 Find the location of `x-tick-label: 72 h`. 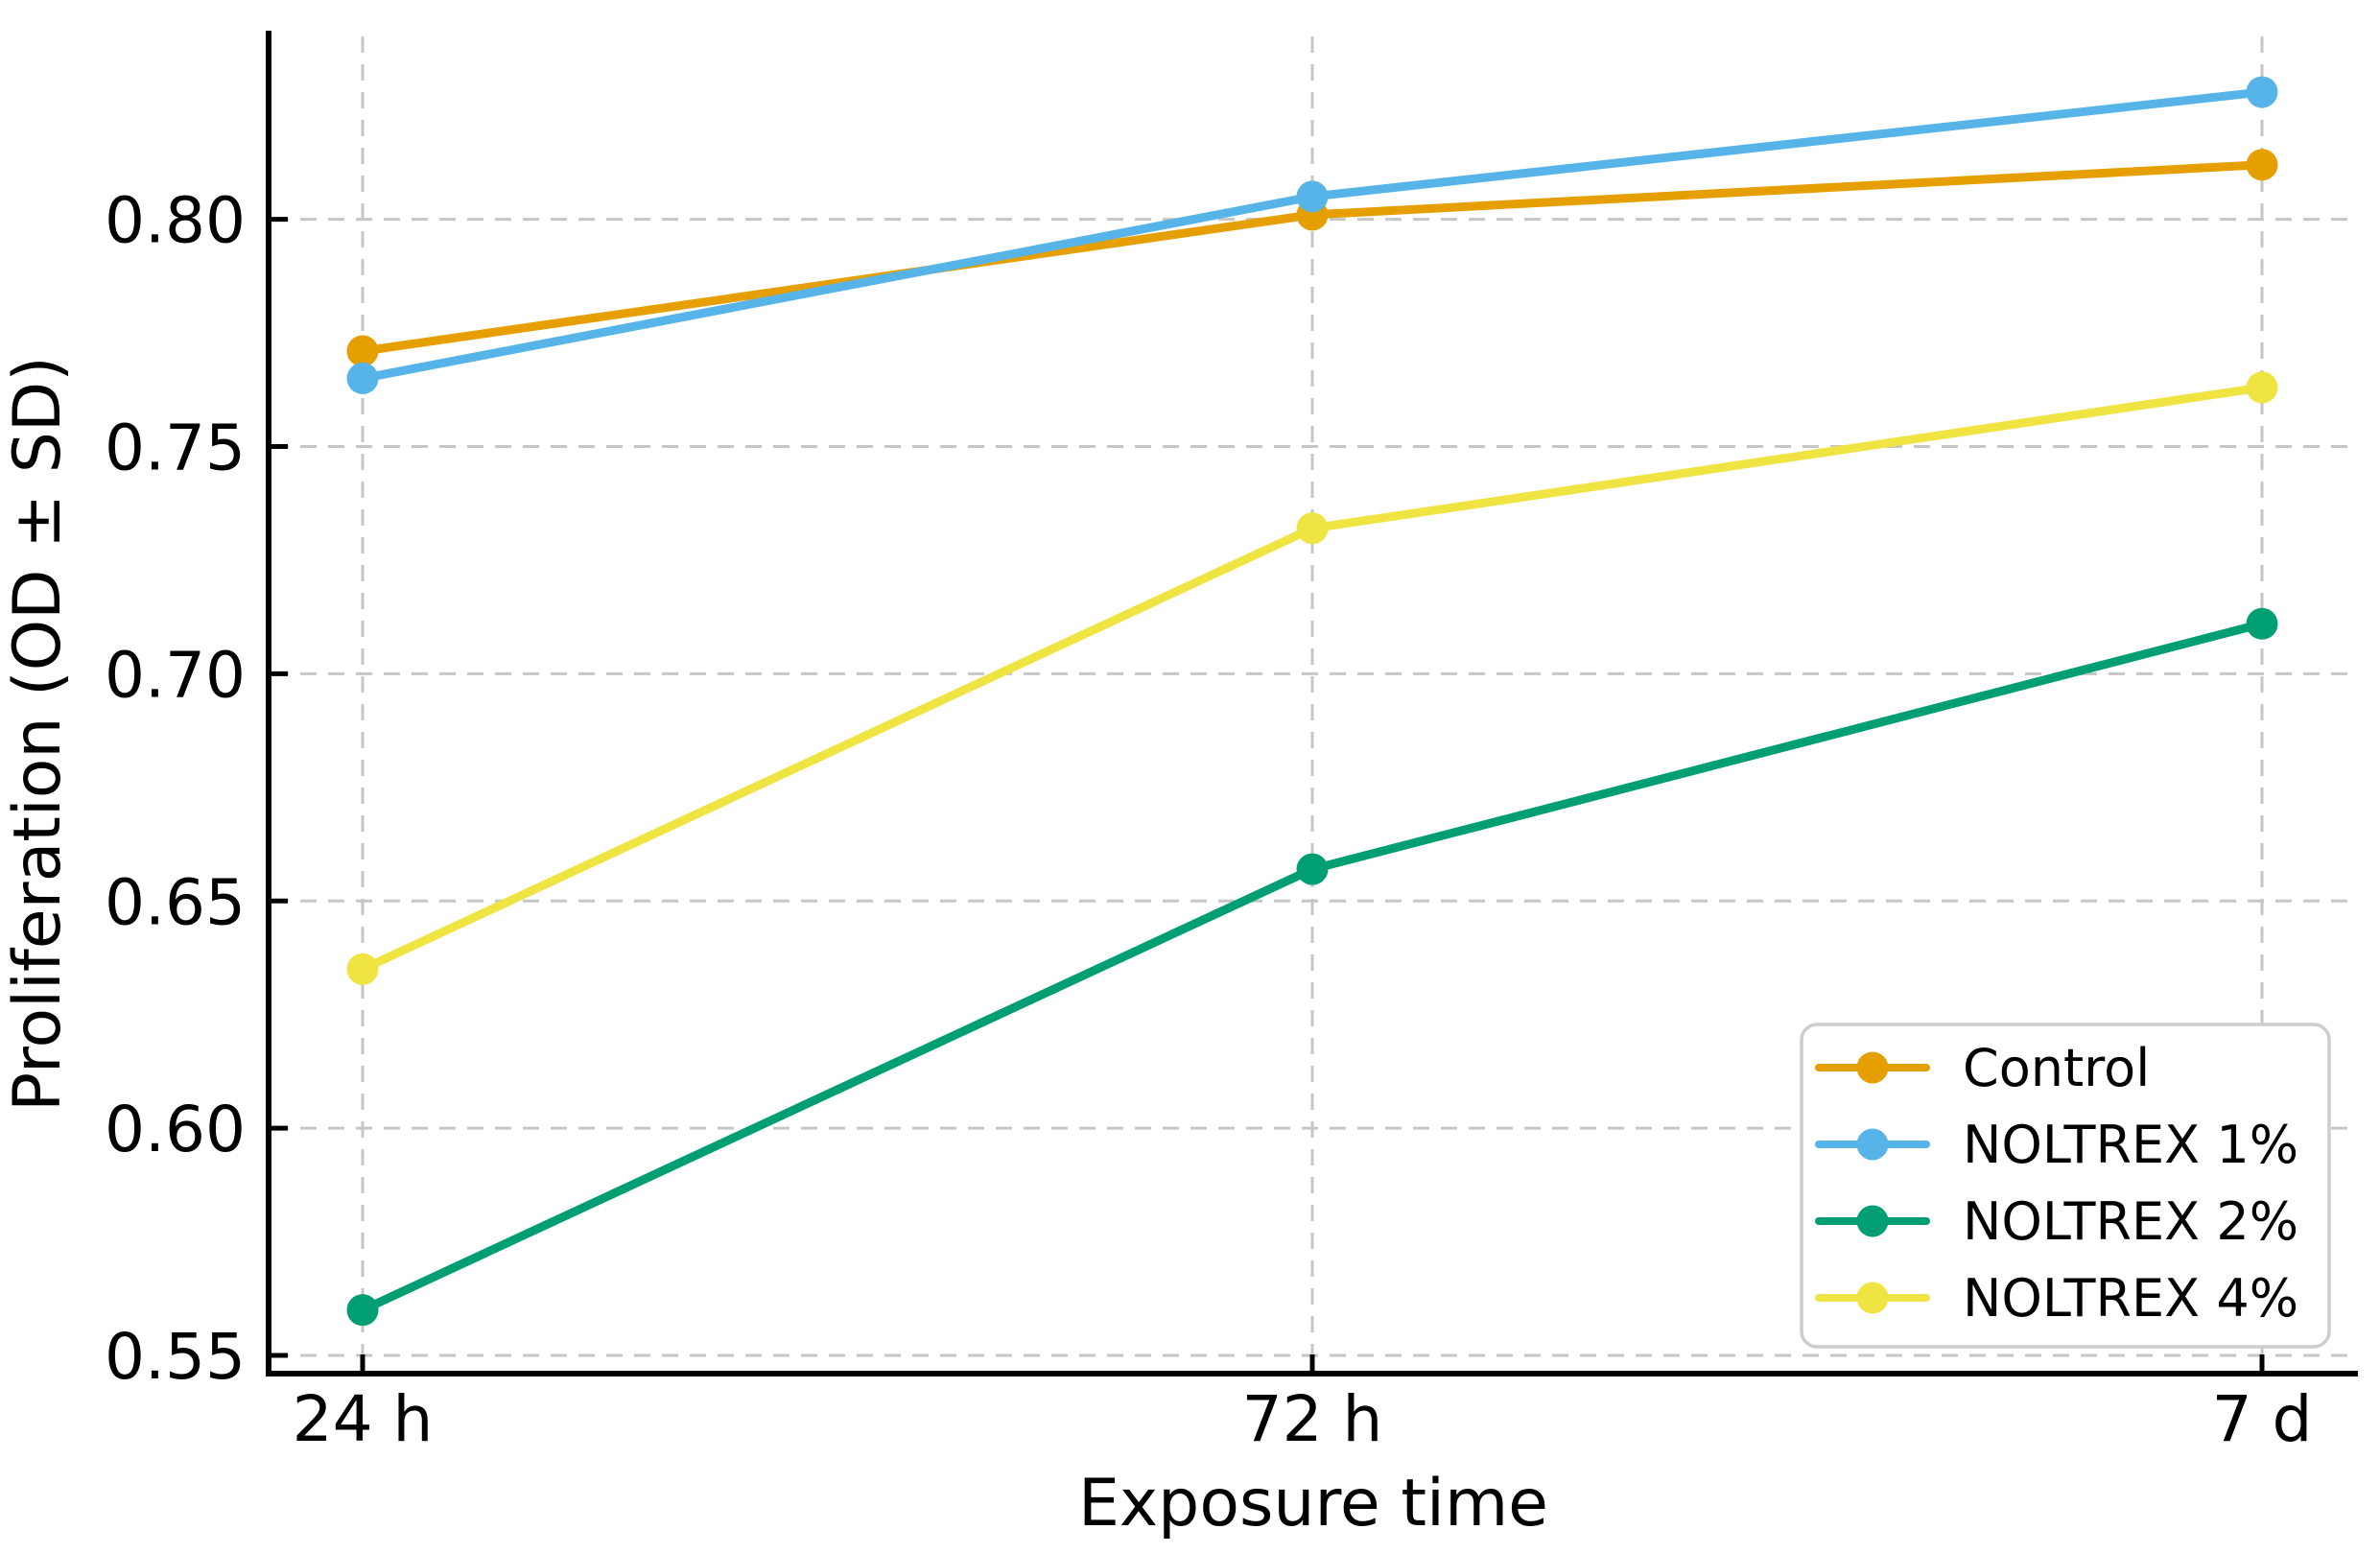

x-tick-label: 72 h is located at coordinates (1313, 1419).